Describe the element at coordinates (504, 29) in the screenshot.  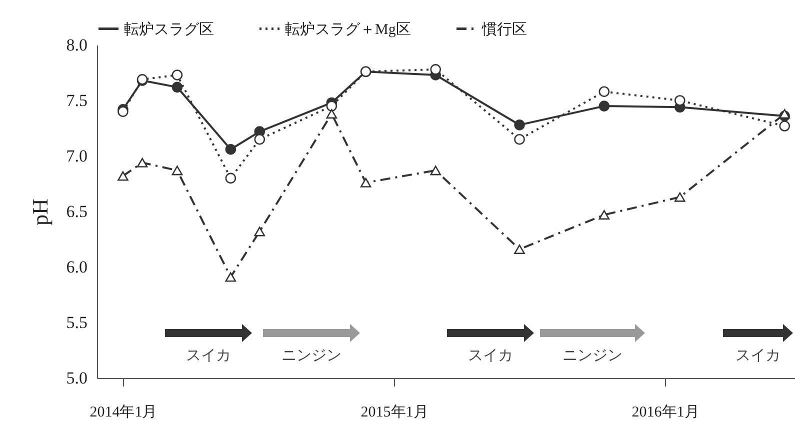
I see `legend-label: 慣行区` at that location.